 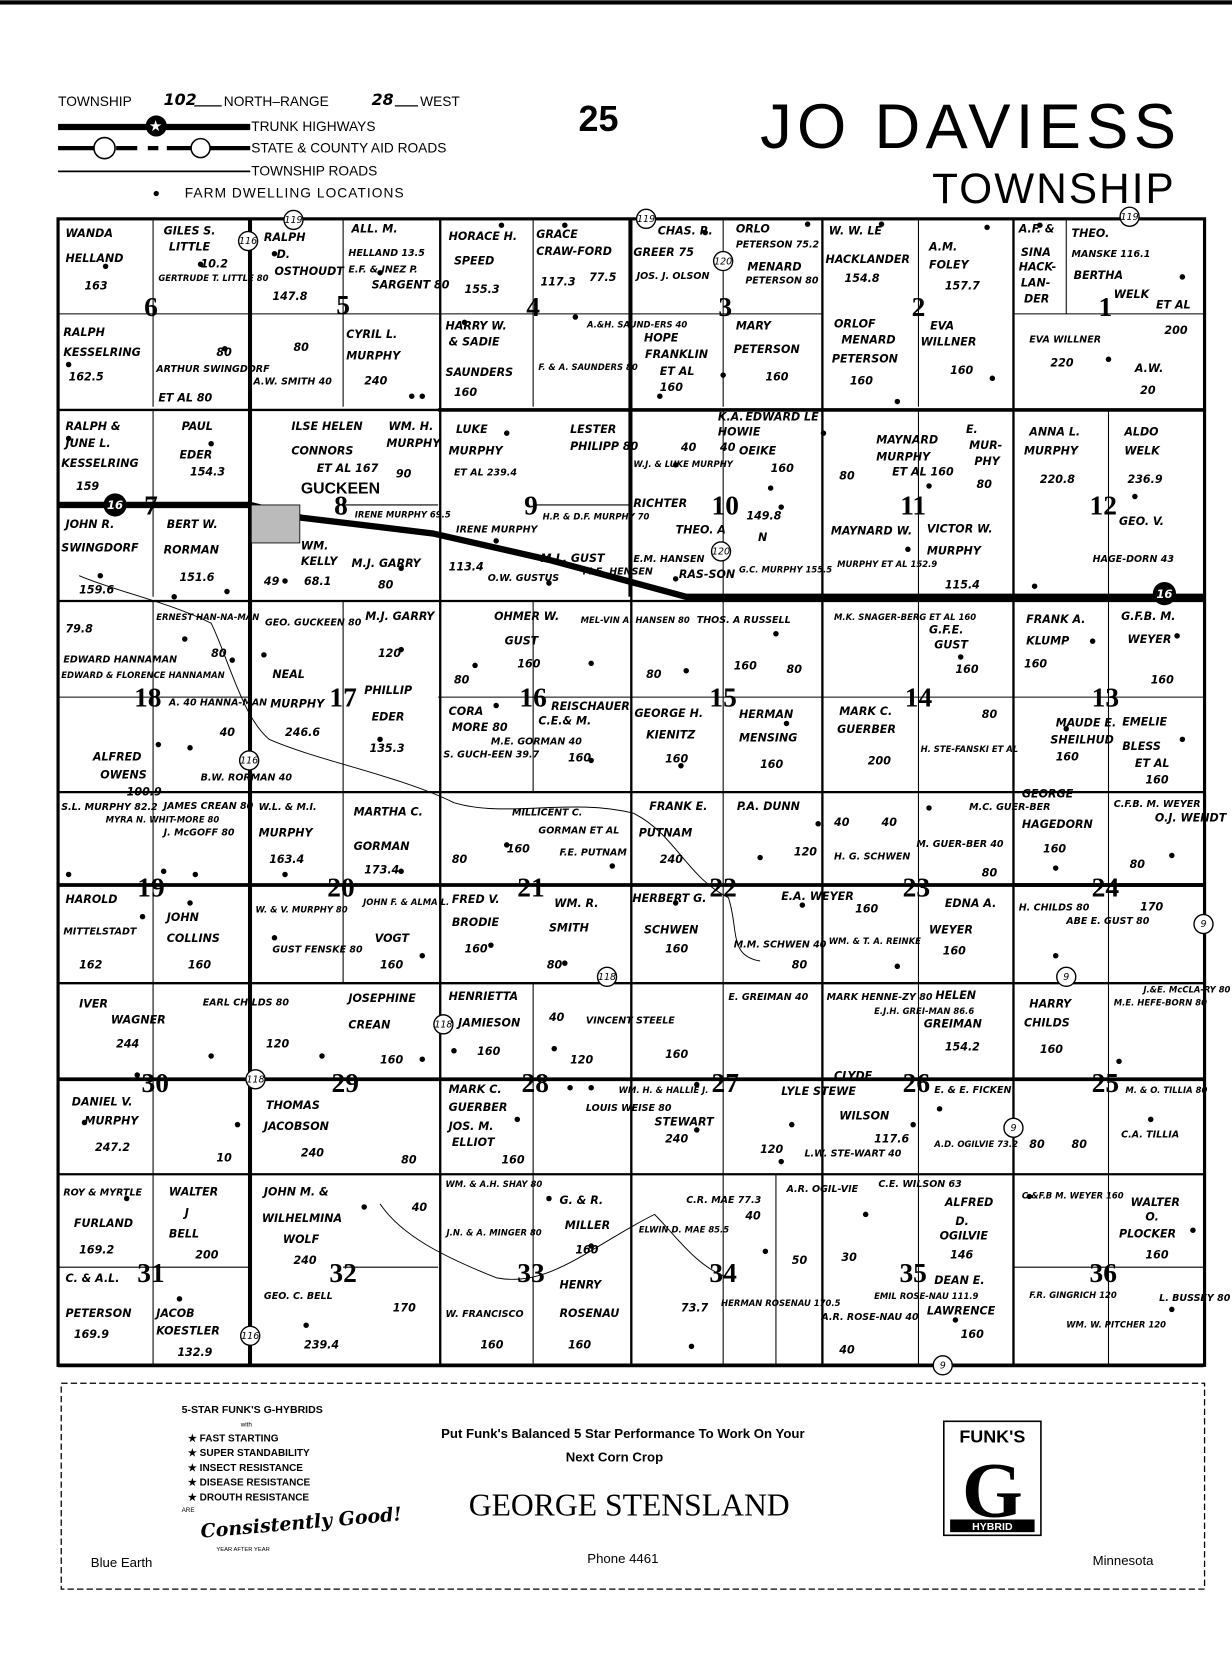 I want to click on section-number: 17, so click(x=343, y=698).